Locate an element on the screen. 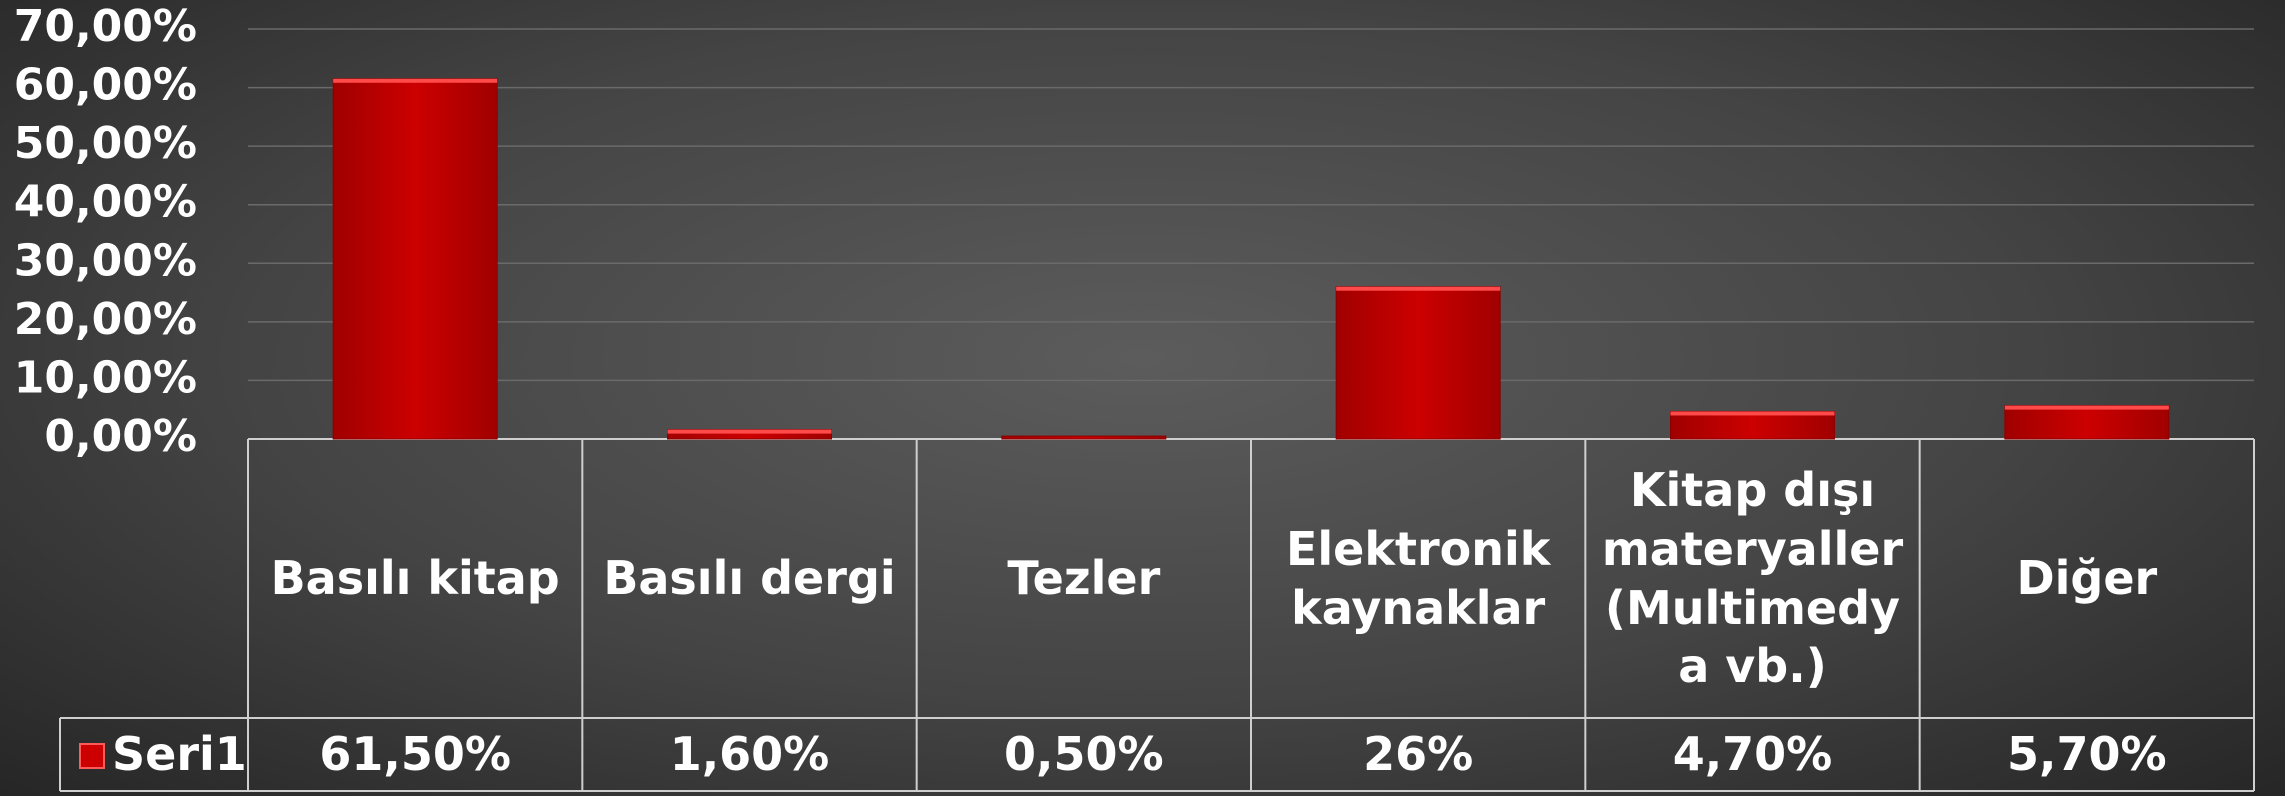  category-label: Basılı dergi is located at coordinates (749, 578).